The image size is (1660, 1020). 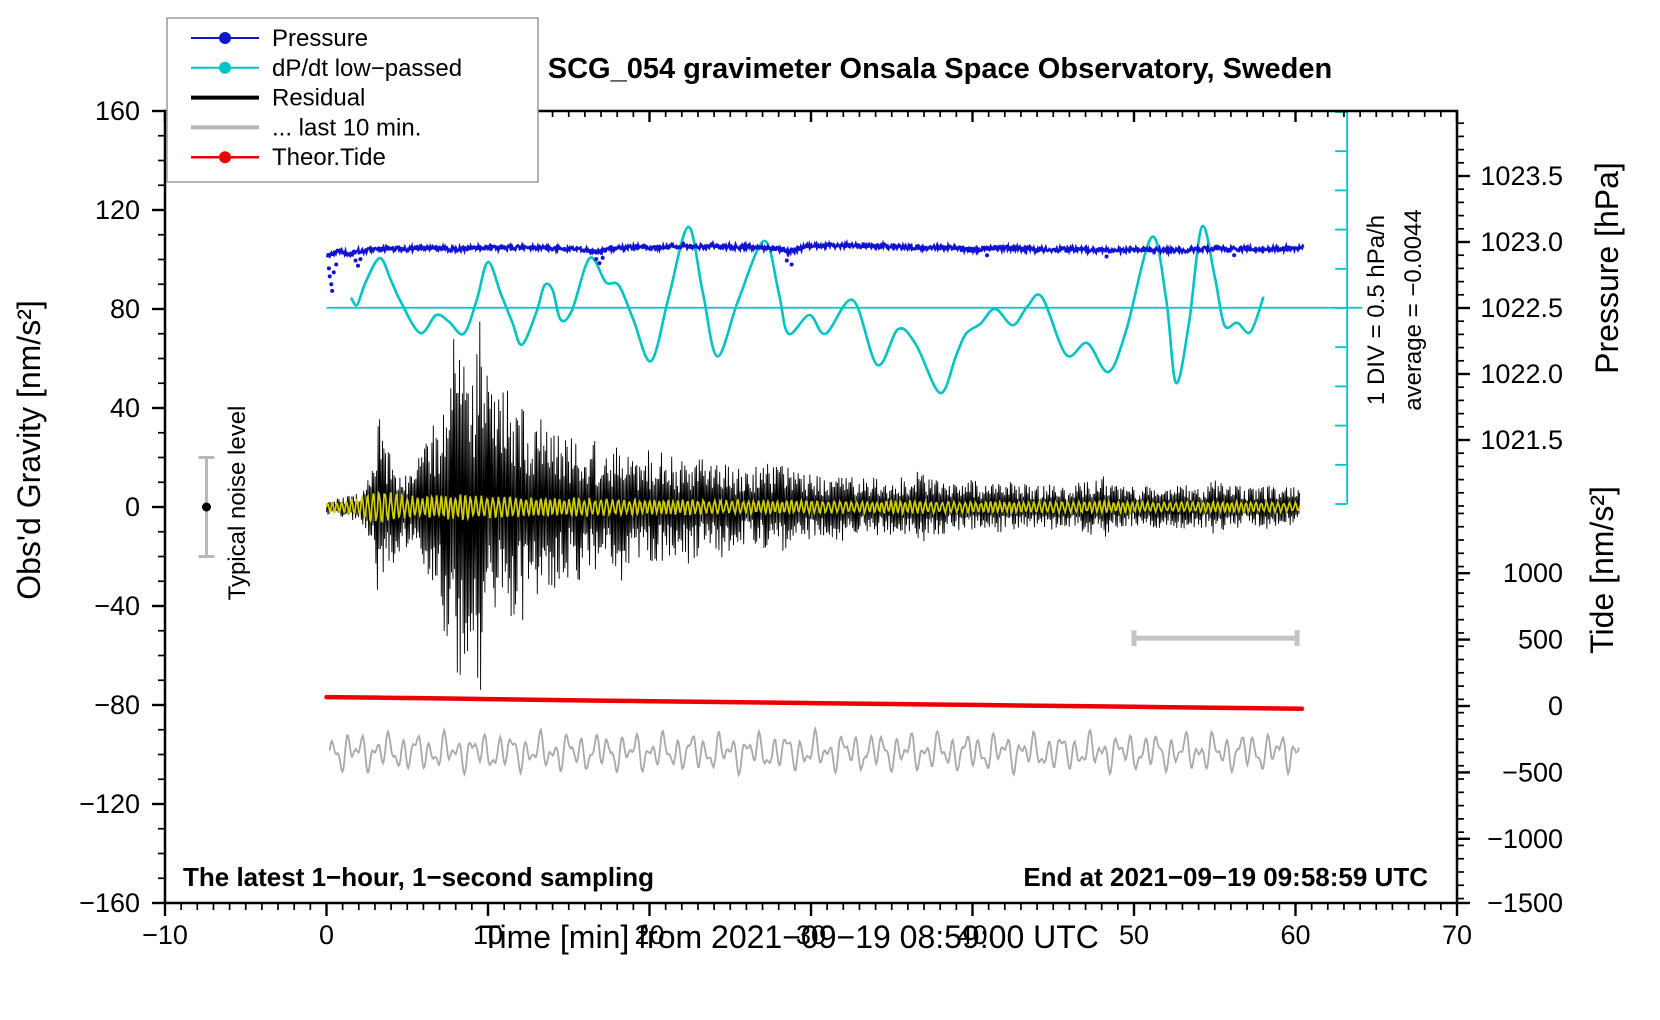 What do you see at coordinates (814, 751) in the screenshot?
I see `last-10-min-series` at bounding box center [814, 751].